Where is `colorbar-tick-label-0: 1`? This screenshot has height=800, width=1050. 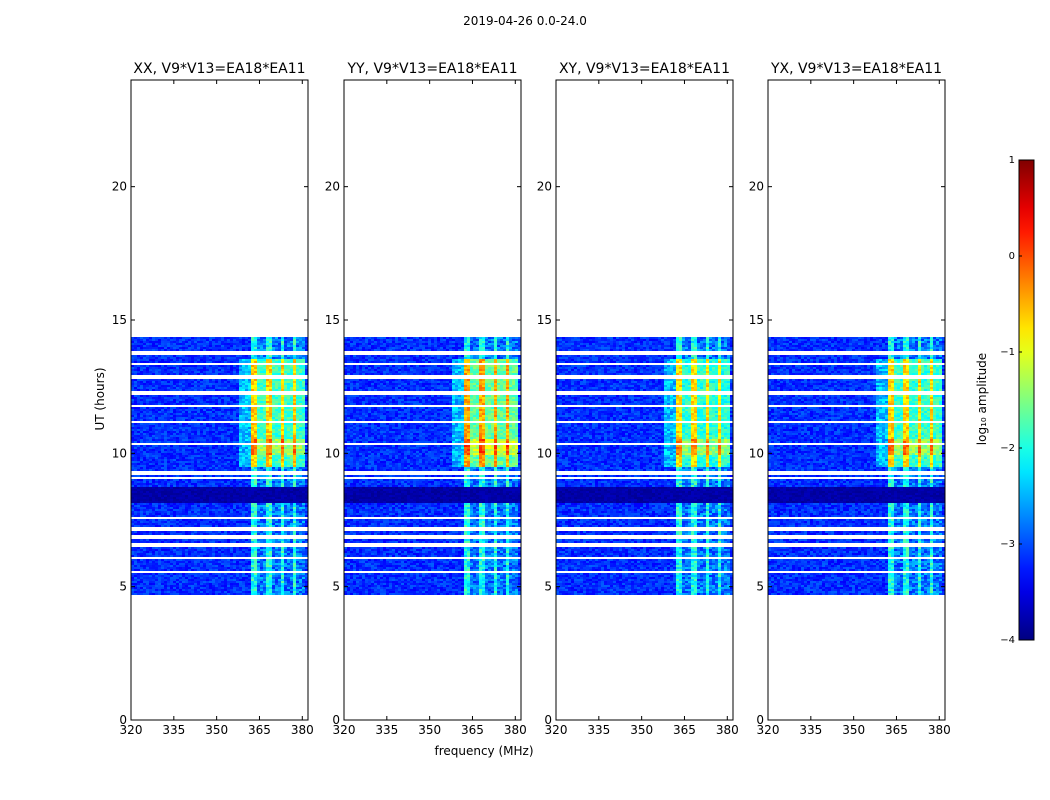 colorbar-tick-label-0: 1 is located at coordinates (1012, 160).